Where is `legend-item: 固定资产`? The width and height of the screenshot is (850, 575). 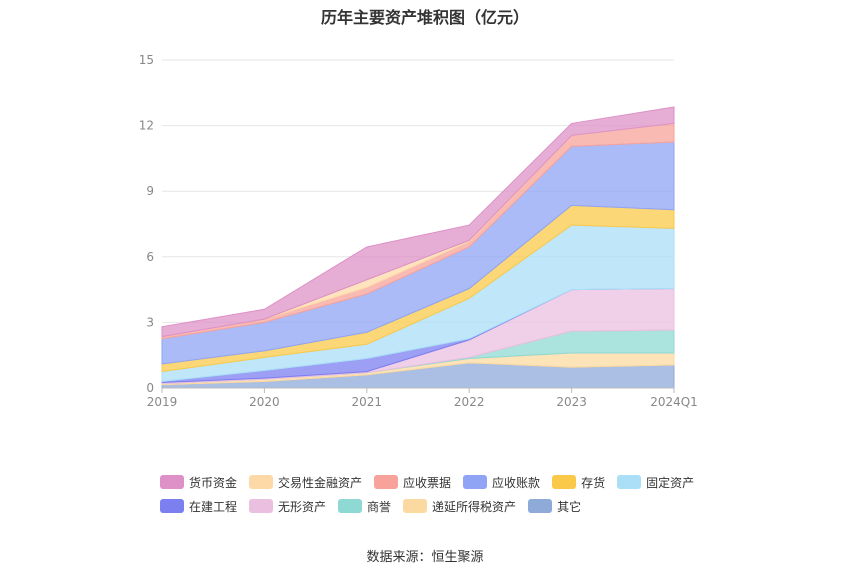
legend-item: 固定资产 is located at coordinates (655, 482).